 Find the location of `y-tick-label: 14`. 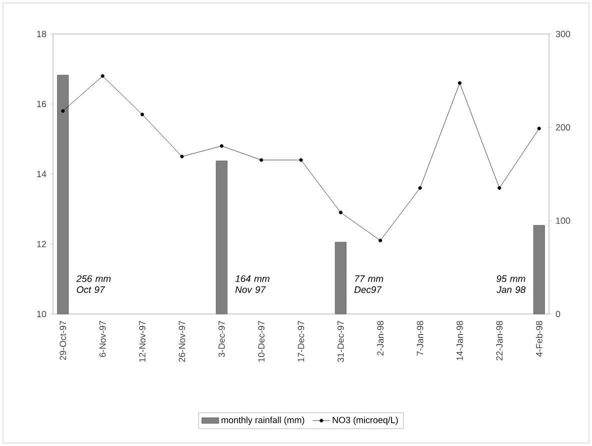

y-tick-label: 14 is located at coordinates (41, 174).